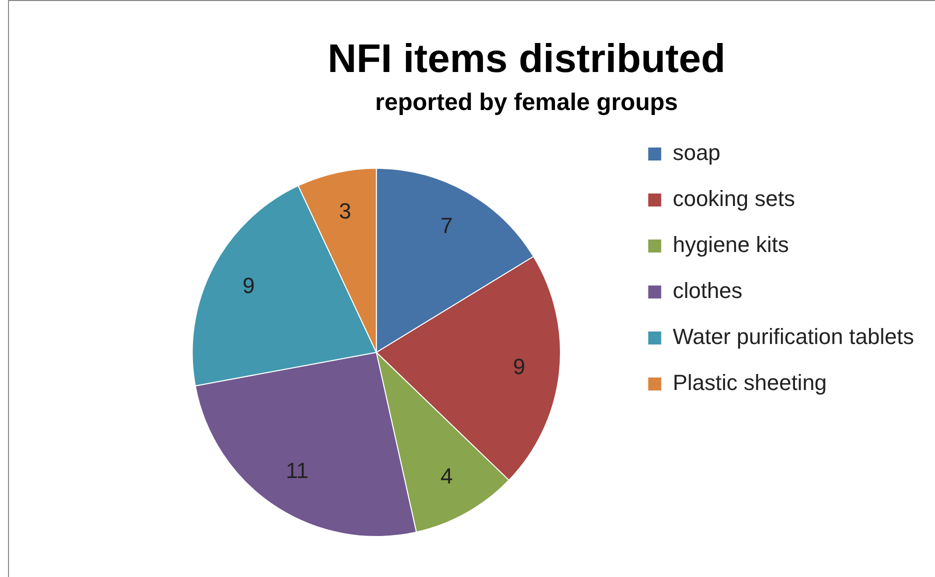 This screenshot has width=935, height=577. What do you see at coordinates (446, 476) in the screenshot?
I see `data-label: 4` at bounding box center [446, 476].